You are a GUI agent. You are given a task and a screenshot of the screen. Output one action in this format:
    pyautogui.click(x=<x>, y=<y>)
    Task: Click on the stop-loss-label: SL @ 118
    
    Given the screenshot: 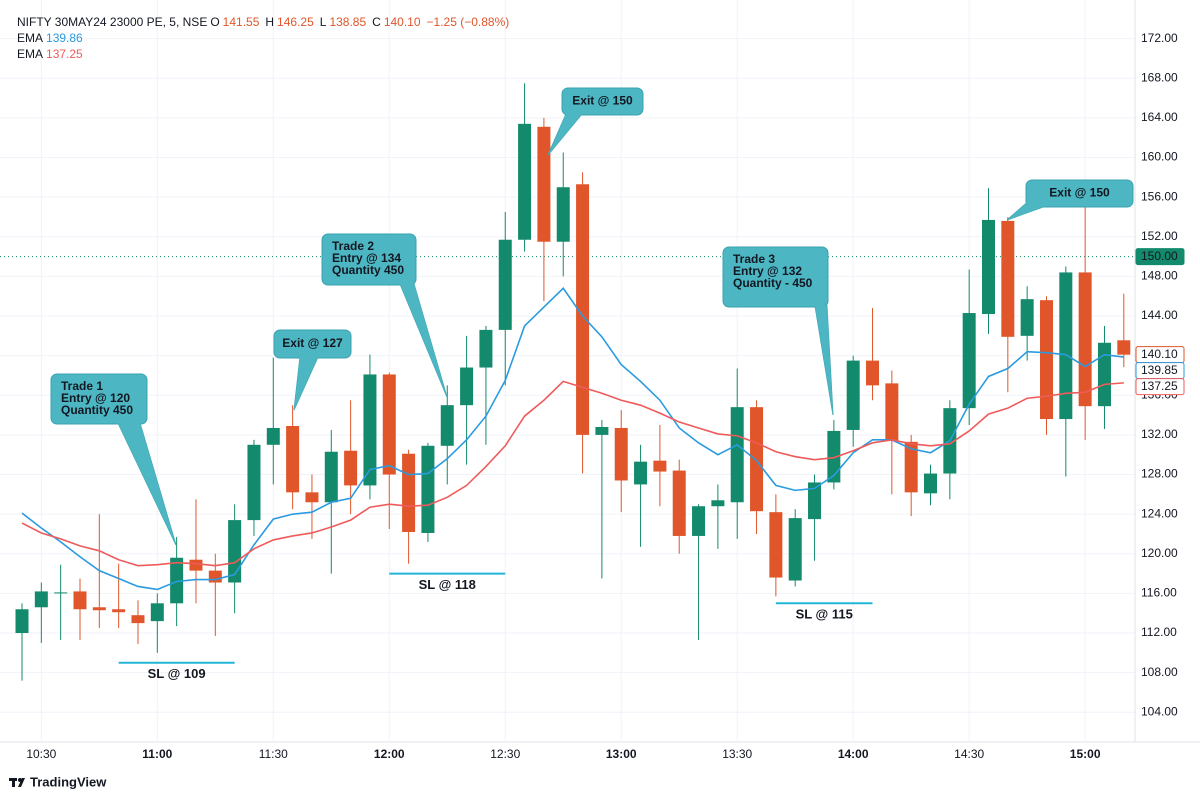 What is the action you would take?
    pyautogui.click(x=447, y=584)
    